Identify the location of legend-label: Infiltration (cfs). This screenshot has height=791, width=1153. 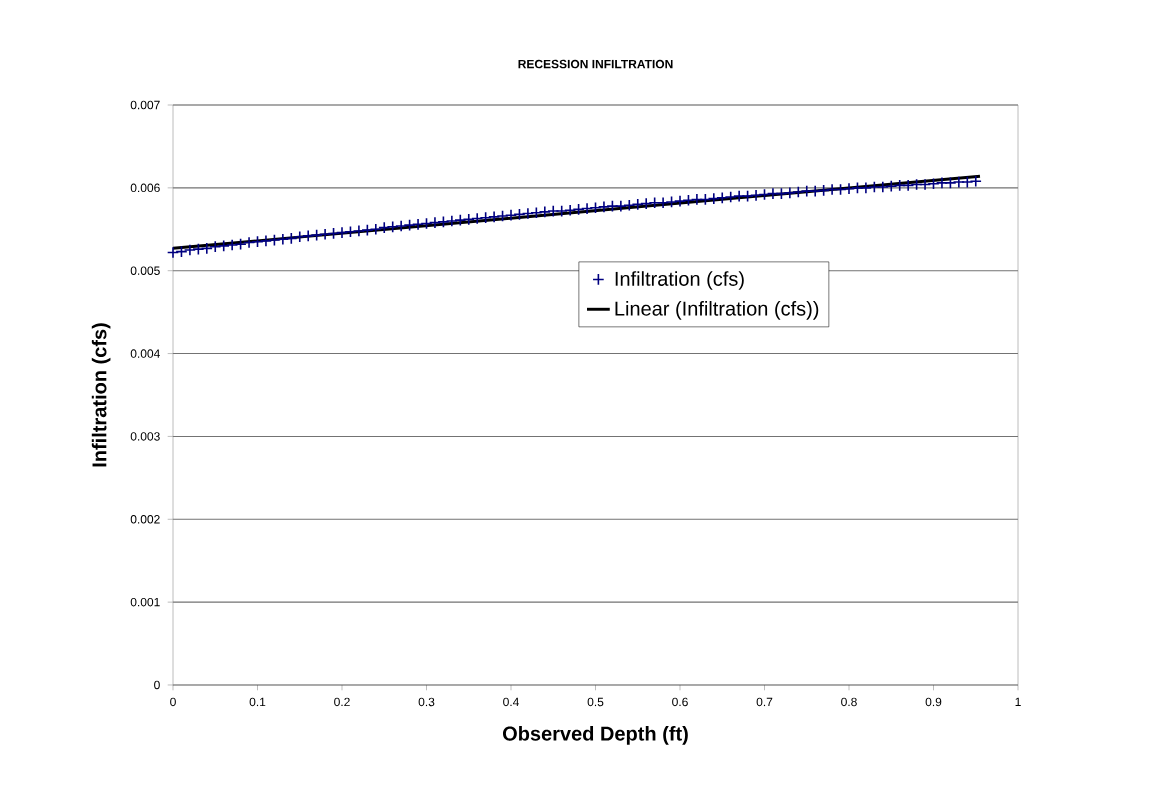
(679, 280).